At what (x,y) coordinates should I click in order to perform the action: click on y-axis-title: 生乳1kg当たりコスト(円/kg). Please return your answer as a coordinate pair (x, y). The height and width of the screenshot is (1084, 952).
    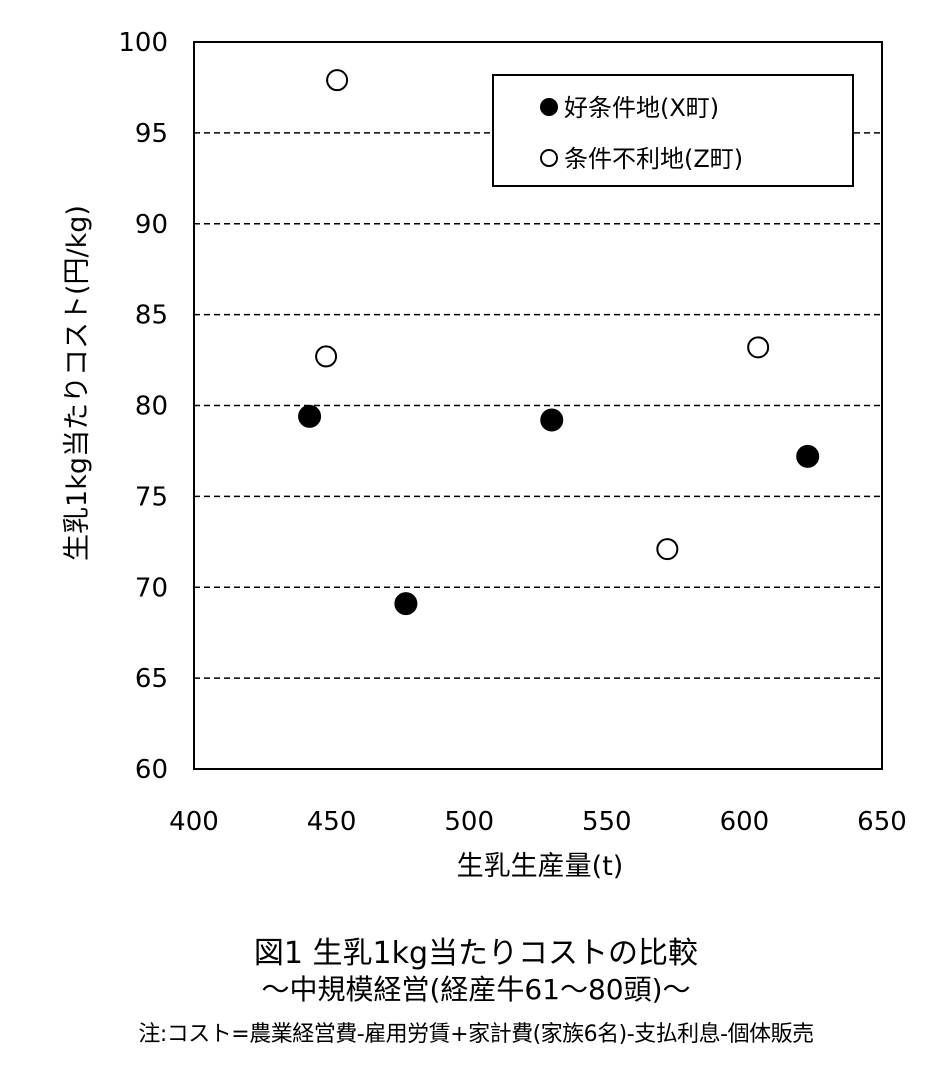
    Looking at the image, I should click on (77, 383).